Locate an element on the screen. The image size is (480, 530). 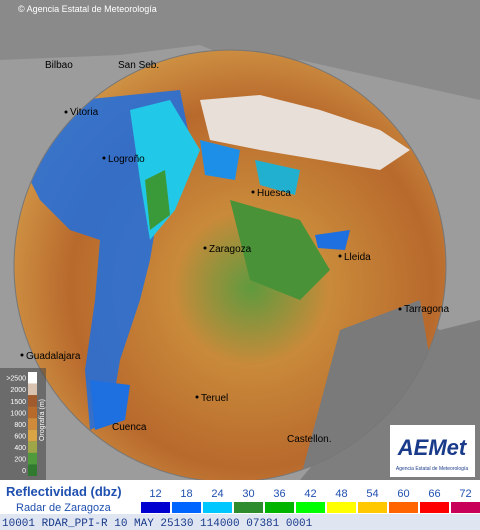
city-label: Guadalajara is located at coordinates (53, 356).